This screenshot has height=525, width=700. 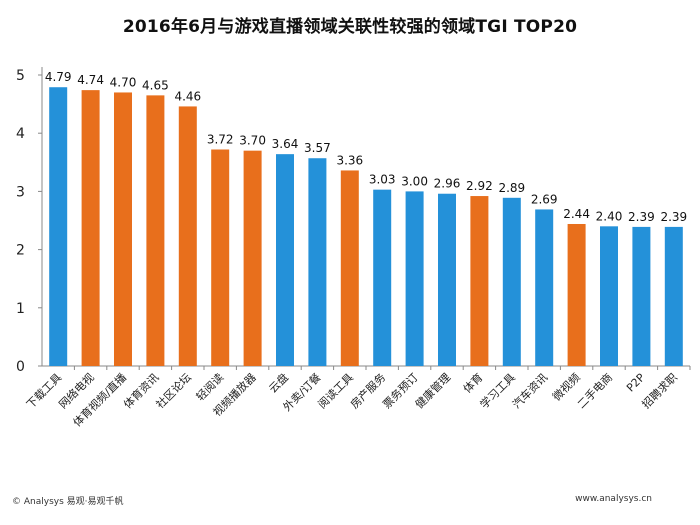 What do you see at coordinates (20, 251) in the screenshot?
I see `y-tick-label: 2` at bounding box center [20, 251].